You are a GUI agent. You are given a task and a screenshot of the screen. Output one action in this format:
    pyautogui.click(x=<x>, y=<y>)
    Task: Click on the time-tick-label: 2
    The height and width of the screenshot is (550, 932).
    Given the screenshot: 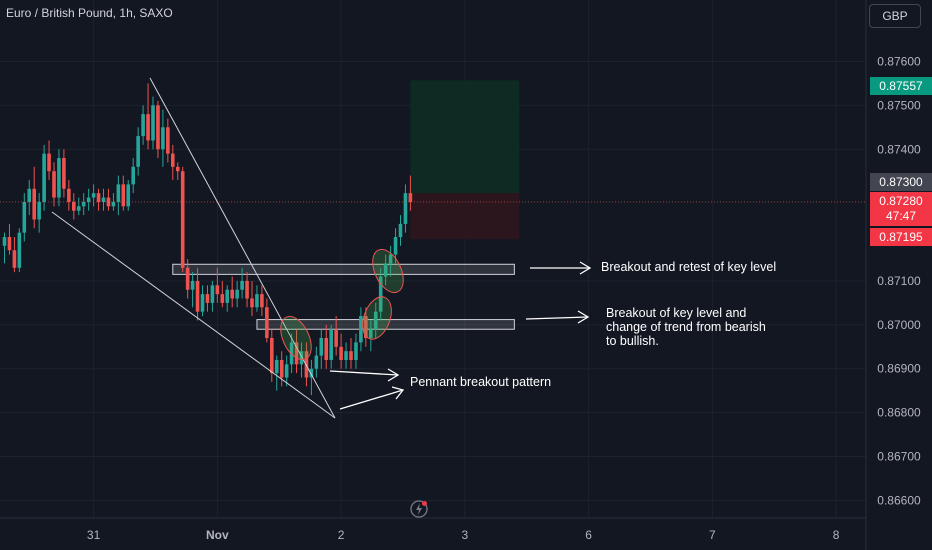 What is the action you would take?
    pyautogui.click(x=341, y=535)
    